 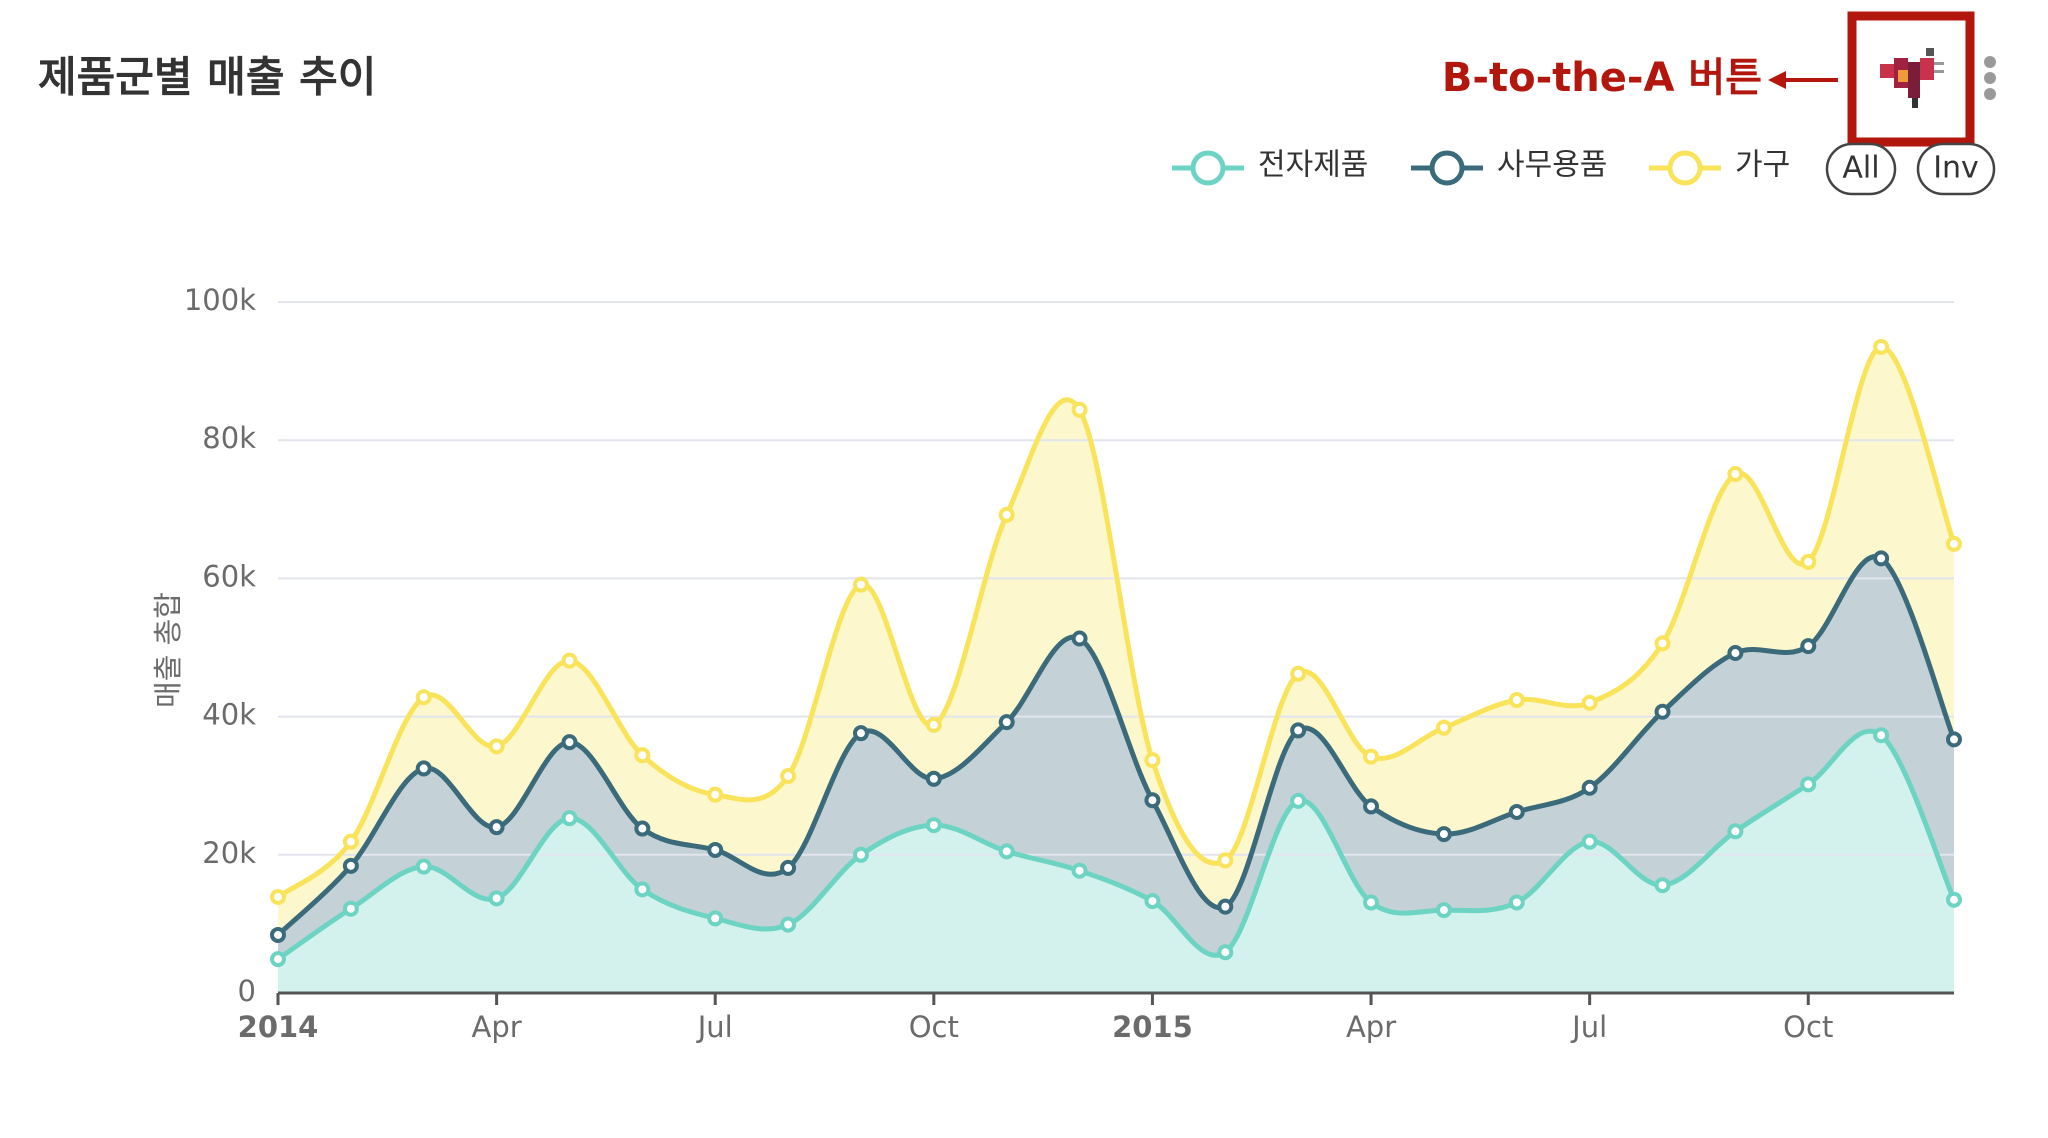 I want to click on y-tick-label: 20k, so click(x=229, y=853).